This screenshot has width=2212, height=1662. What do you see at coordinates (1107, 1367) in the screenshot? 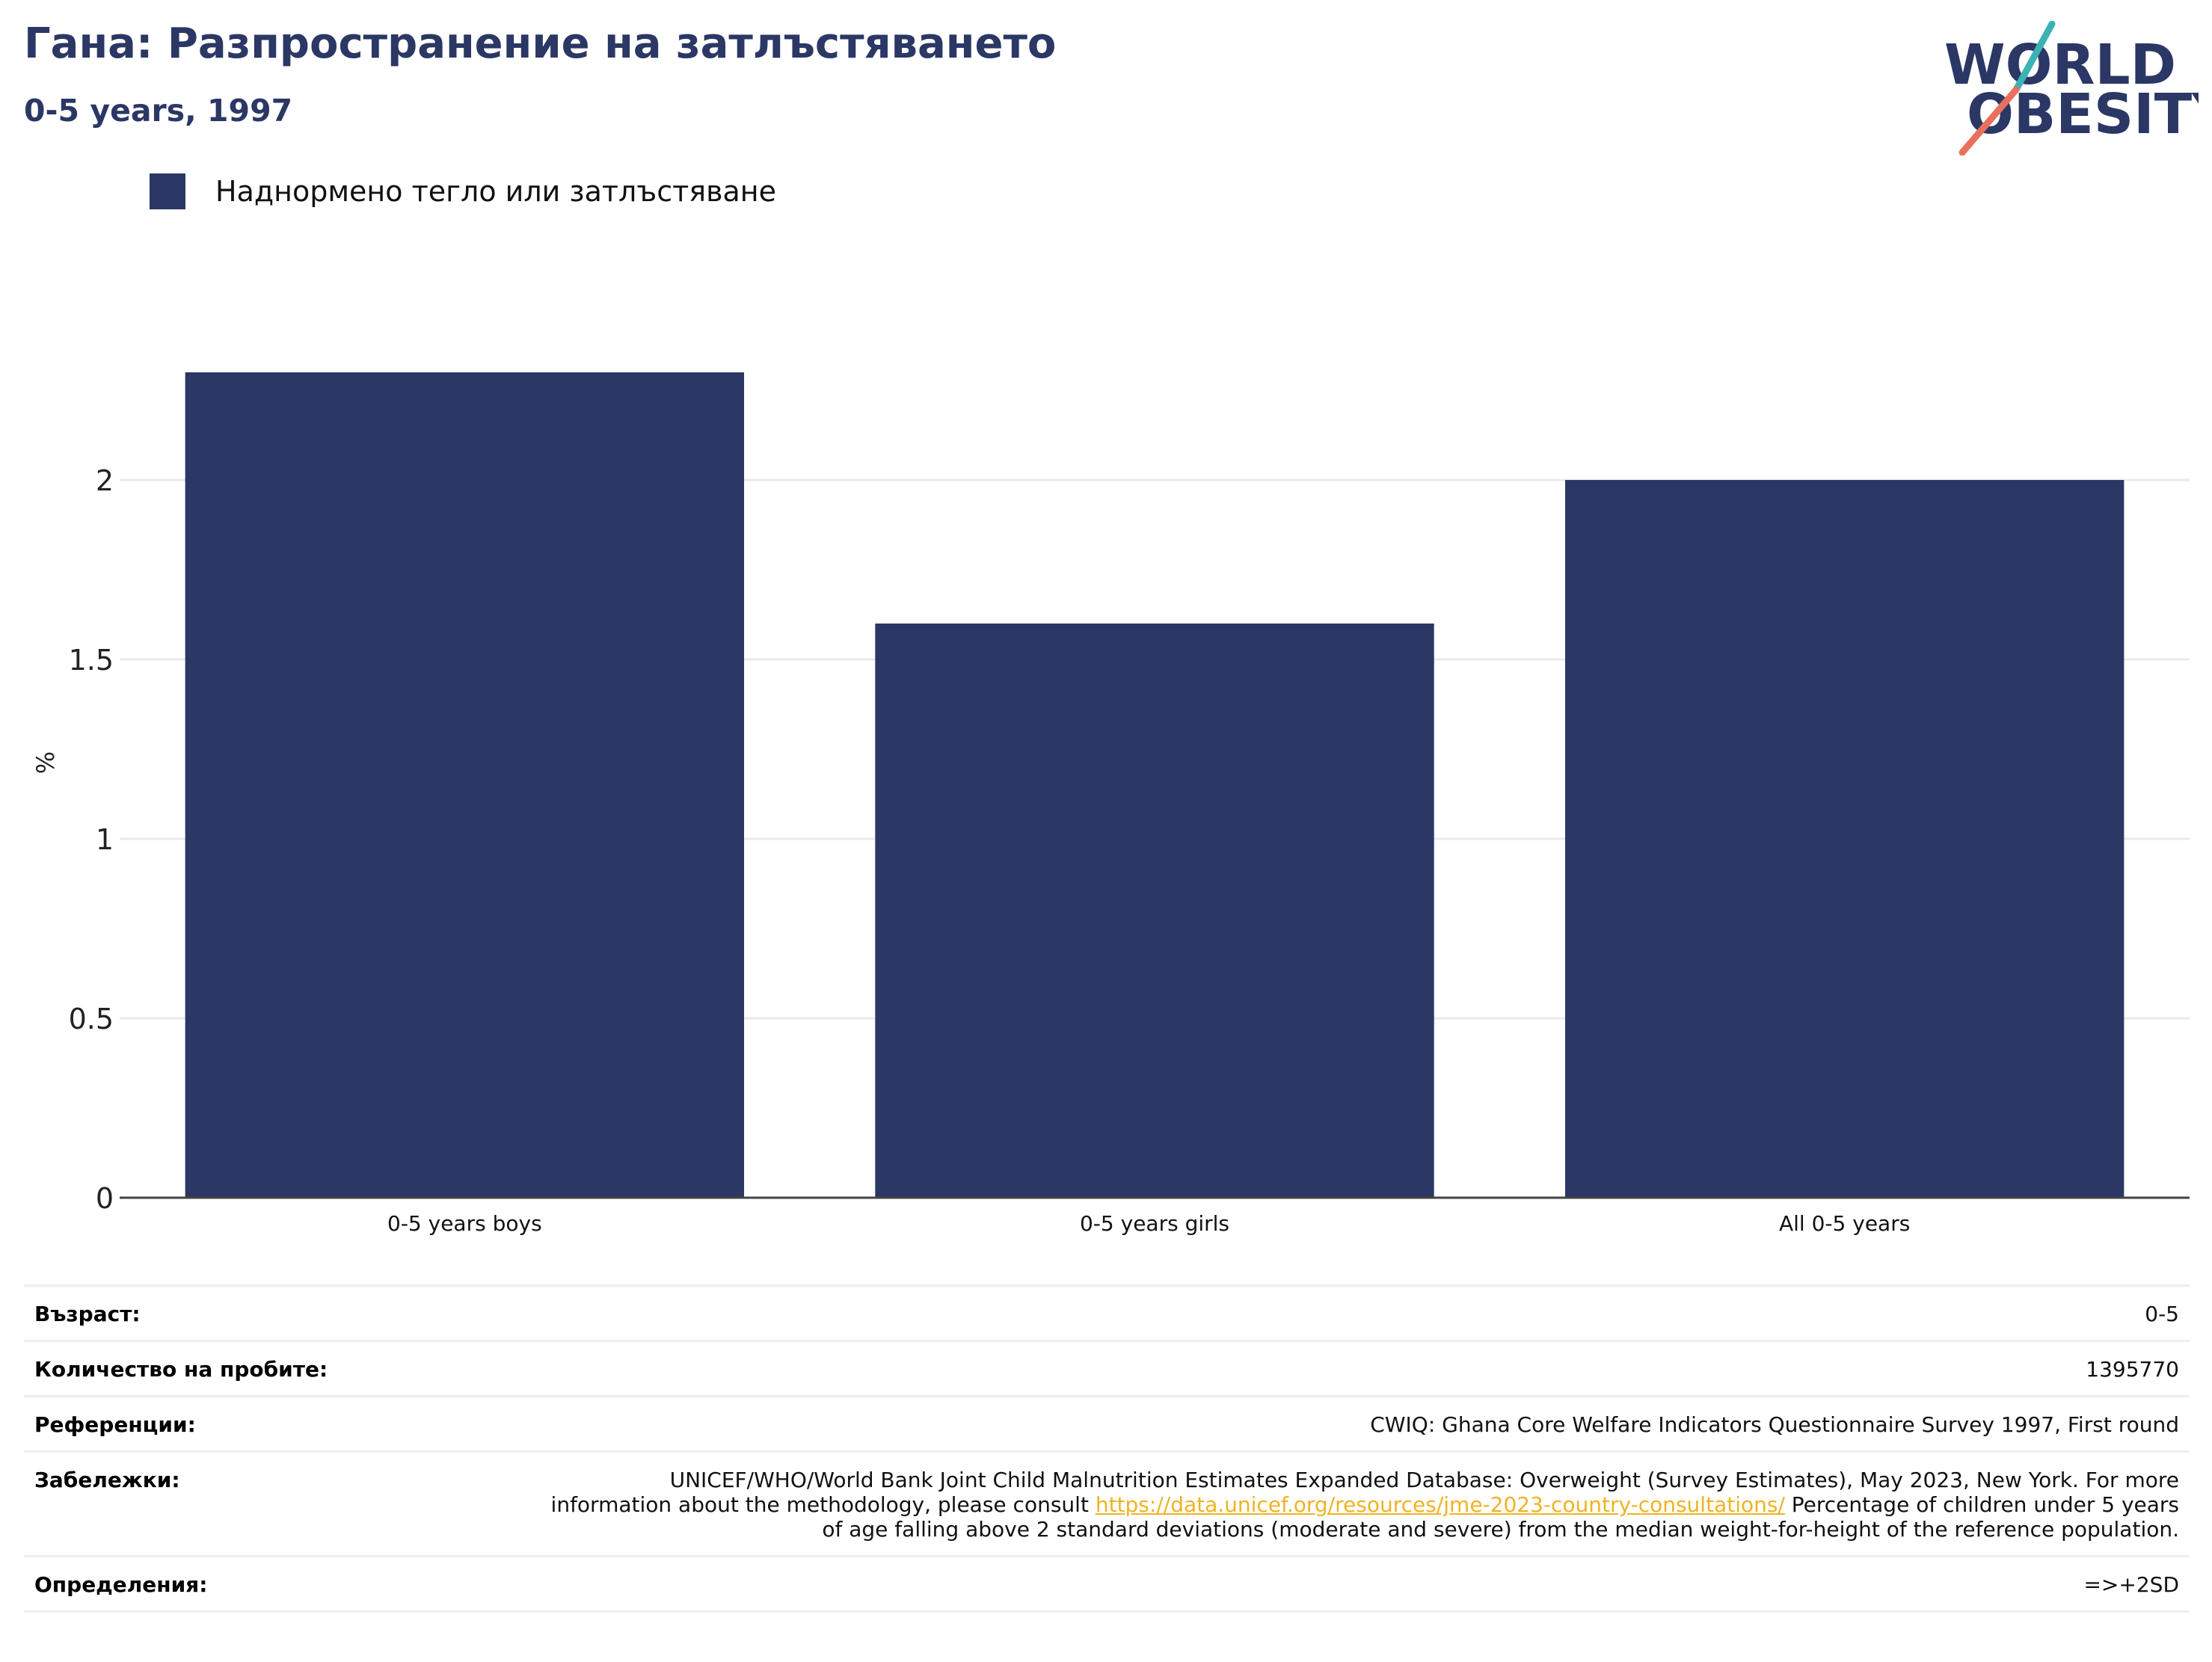
I see `info-row-sample: Количество на пробите: 1395770` at bounding box center [1107, 1367].